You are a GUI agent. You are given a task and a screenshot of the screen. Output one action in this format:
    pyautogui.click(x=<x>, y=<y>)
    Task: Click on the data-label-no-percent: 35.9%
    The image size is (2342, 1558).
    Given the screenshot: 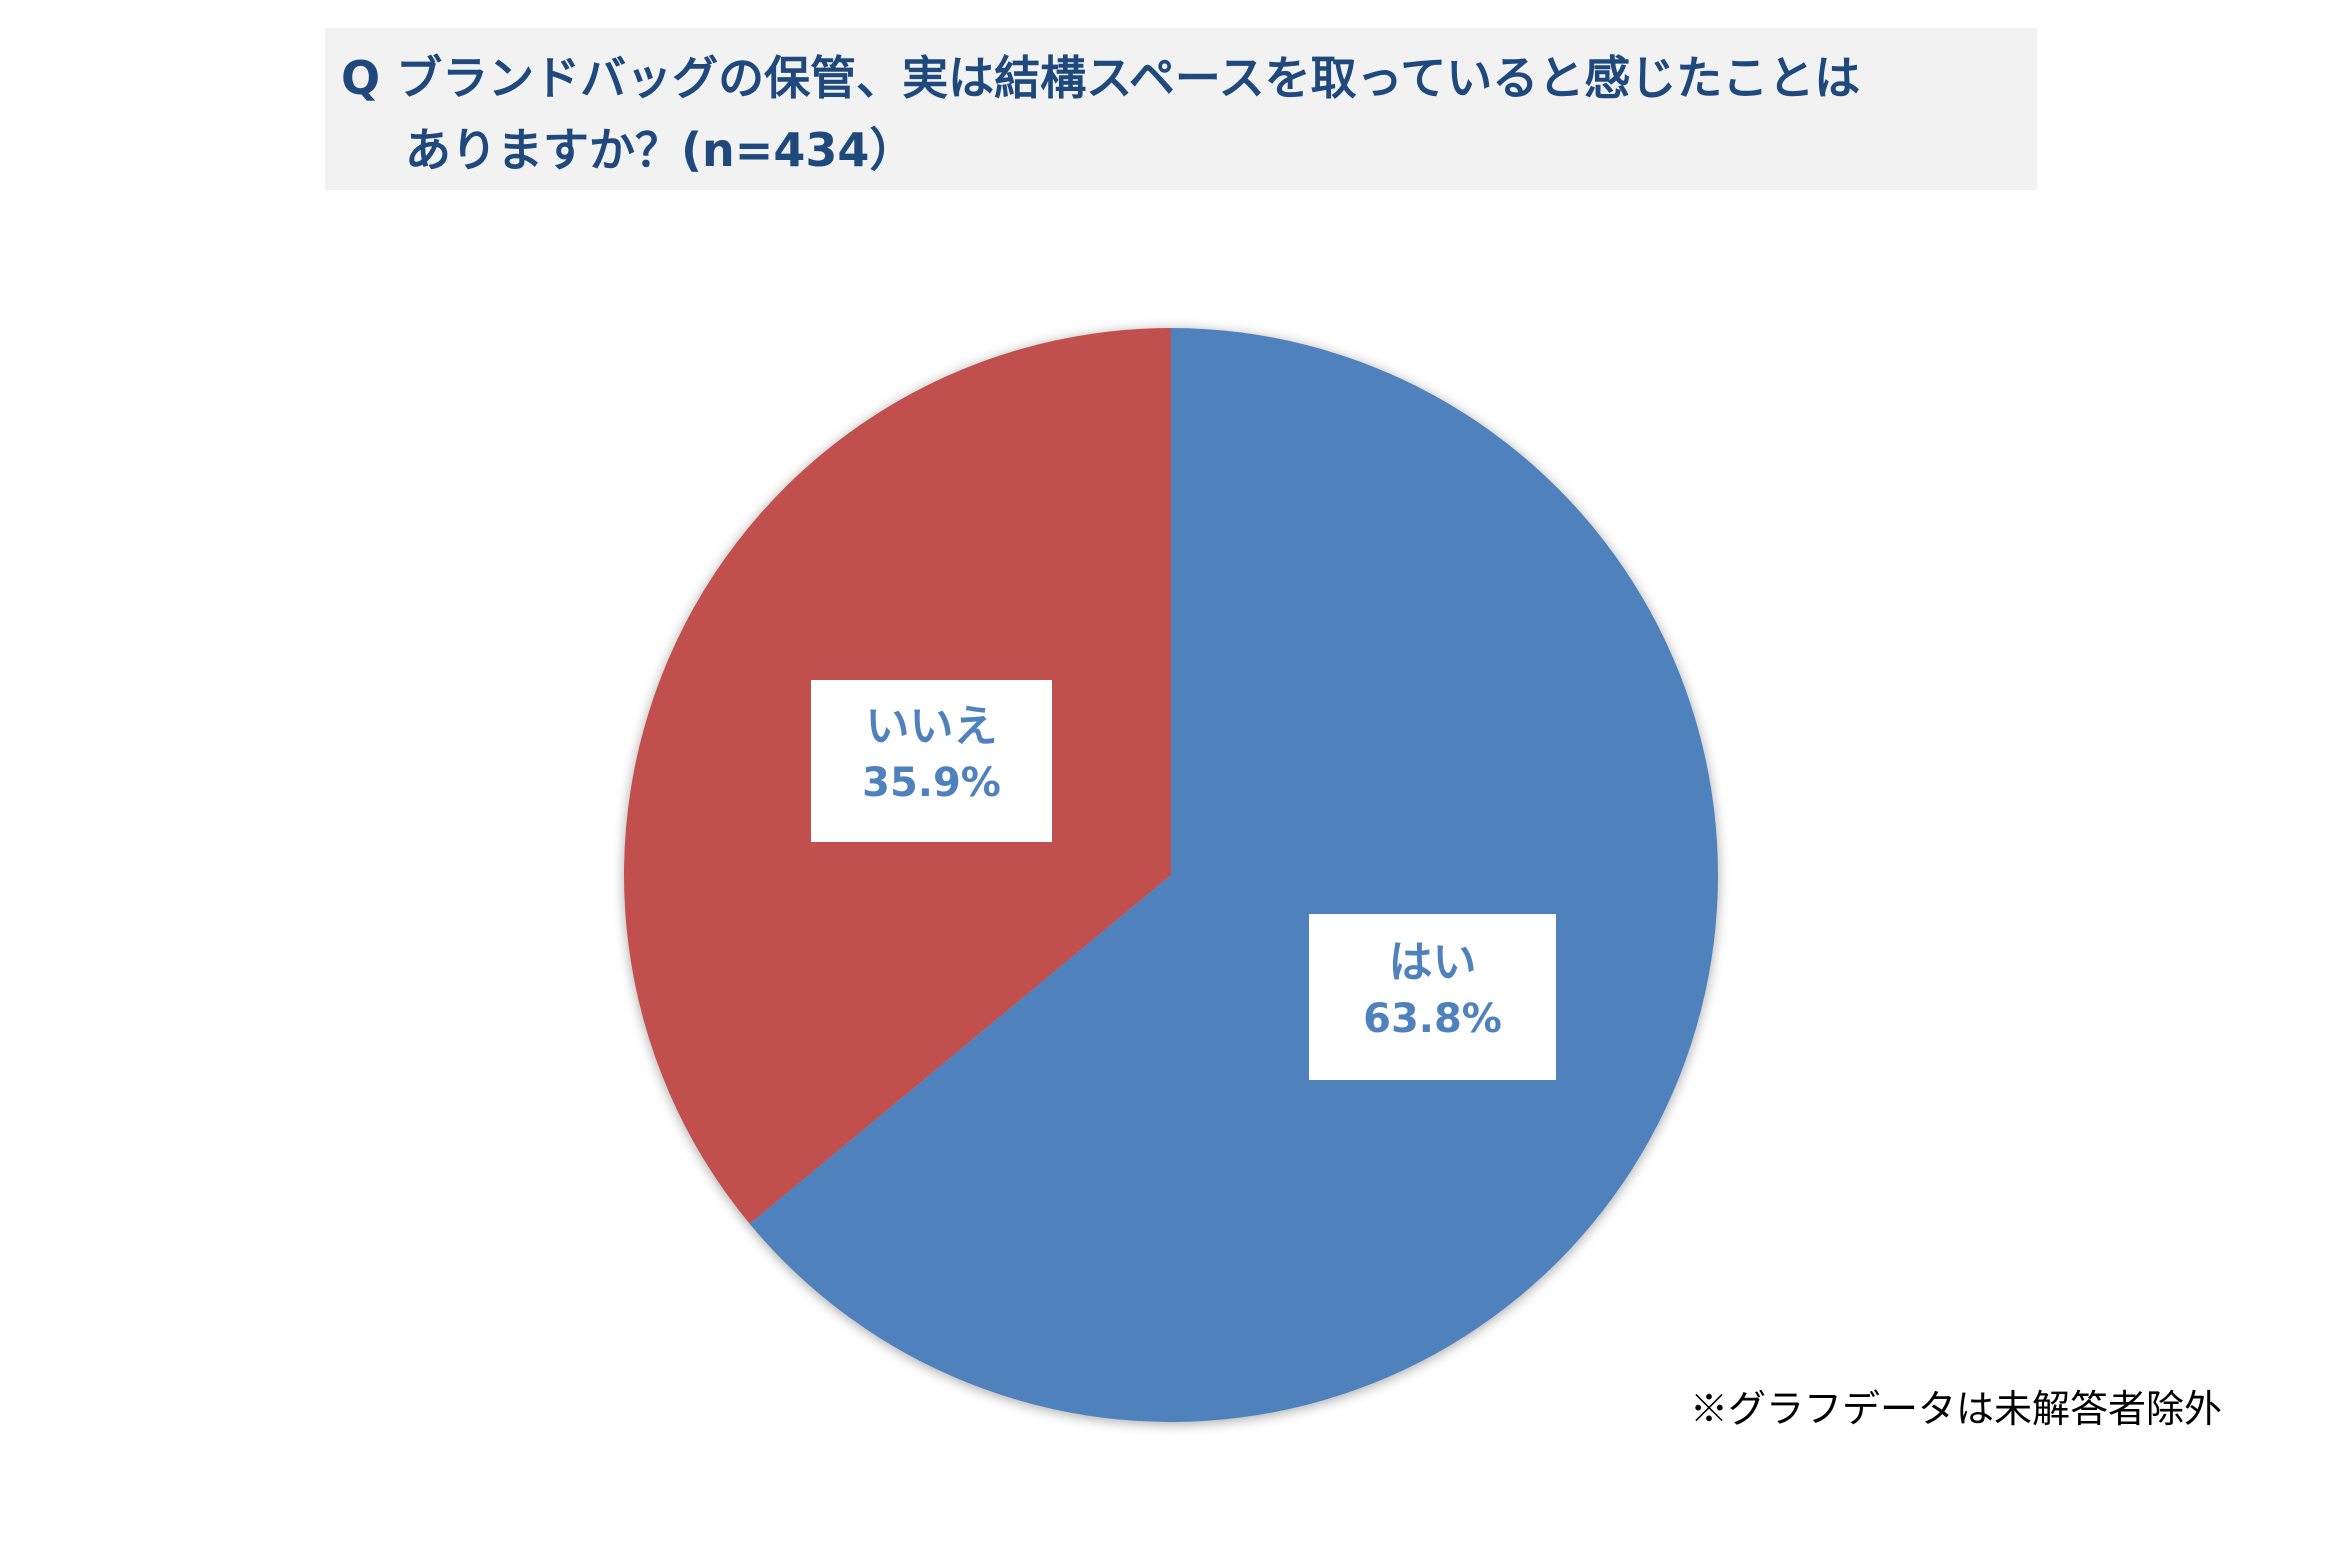 What is the action you would take?
    pyautogui.click(x=931, y=783)
    